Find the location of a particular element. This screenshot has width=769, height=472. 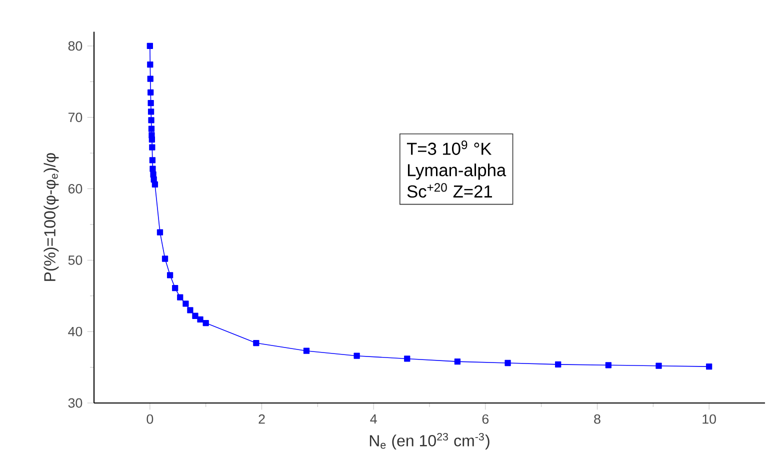

x-axis-title: N$_{e}$ (en 10$^{23}$ cm$^{-3}$) is located at coordinates (430, 441).